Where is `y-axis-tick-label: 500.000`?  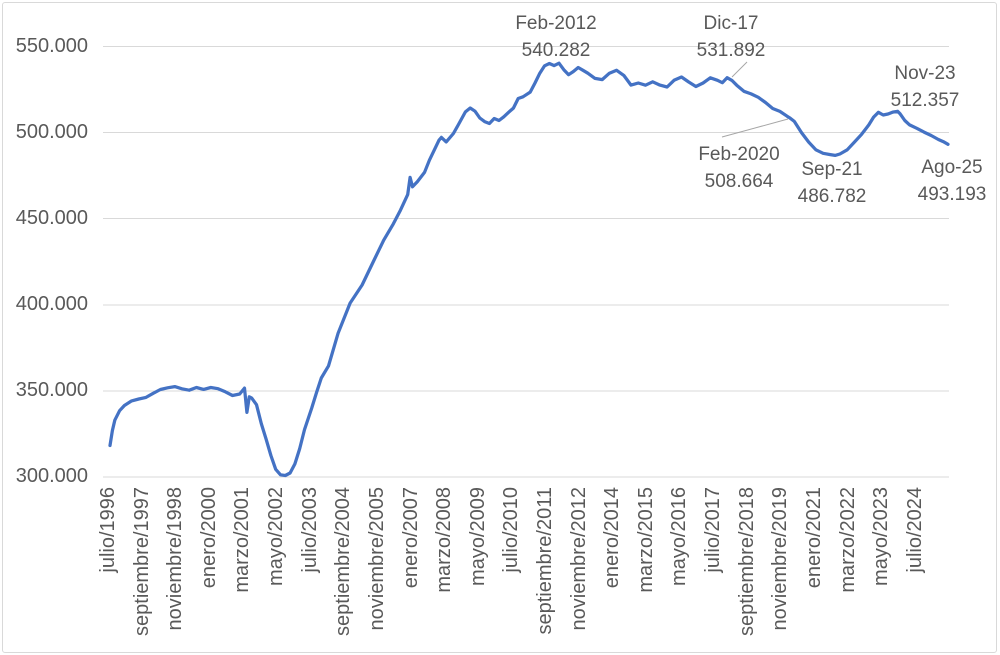 y-axis-tick-label: 500.000 is located at coordinates (51, 131).